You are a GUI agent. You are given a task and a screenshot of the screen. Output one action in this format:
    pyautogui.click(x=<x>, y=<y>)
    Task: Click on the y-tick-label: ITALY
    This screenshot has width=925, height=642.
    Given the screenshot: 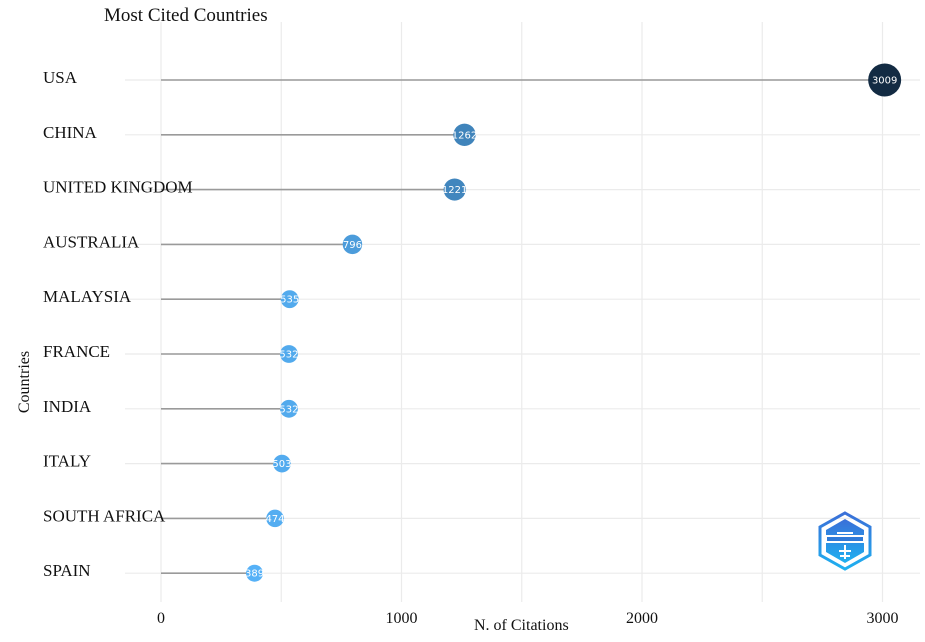 What is the action you would take?
    pyautogui.click(x=67, y=461)
    